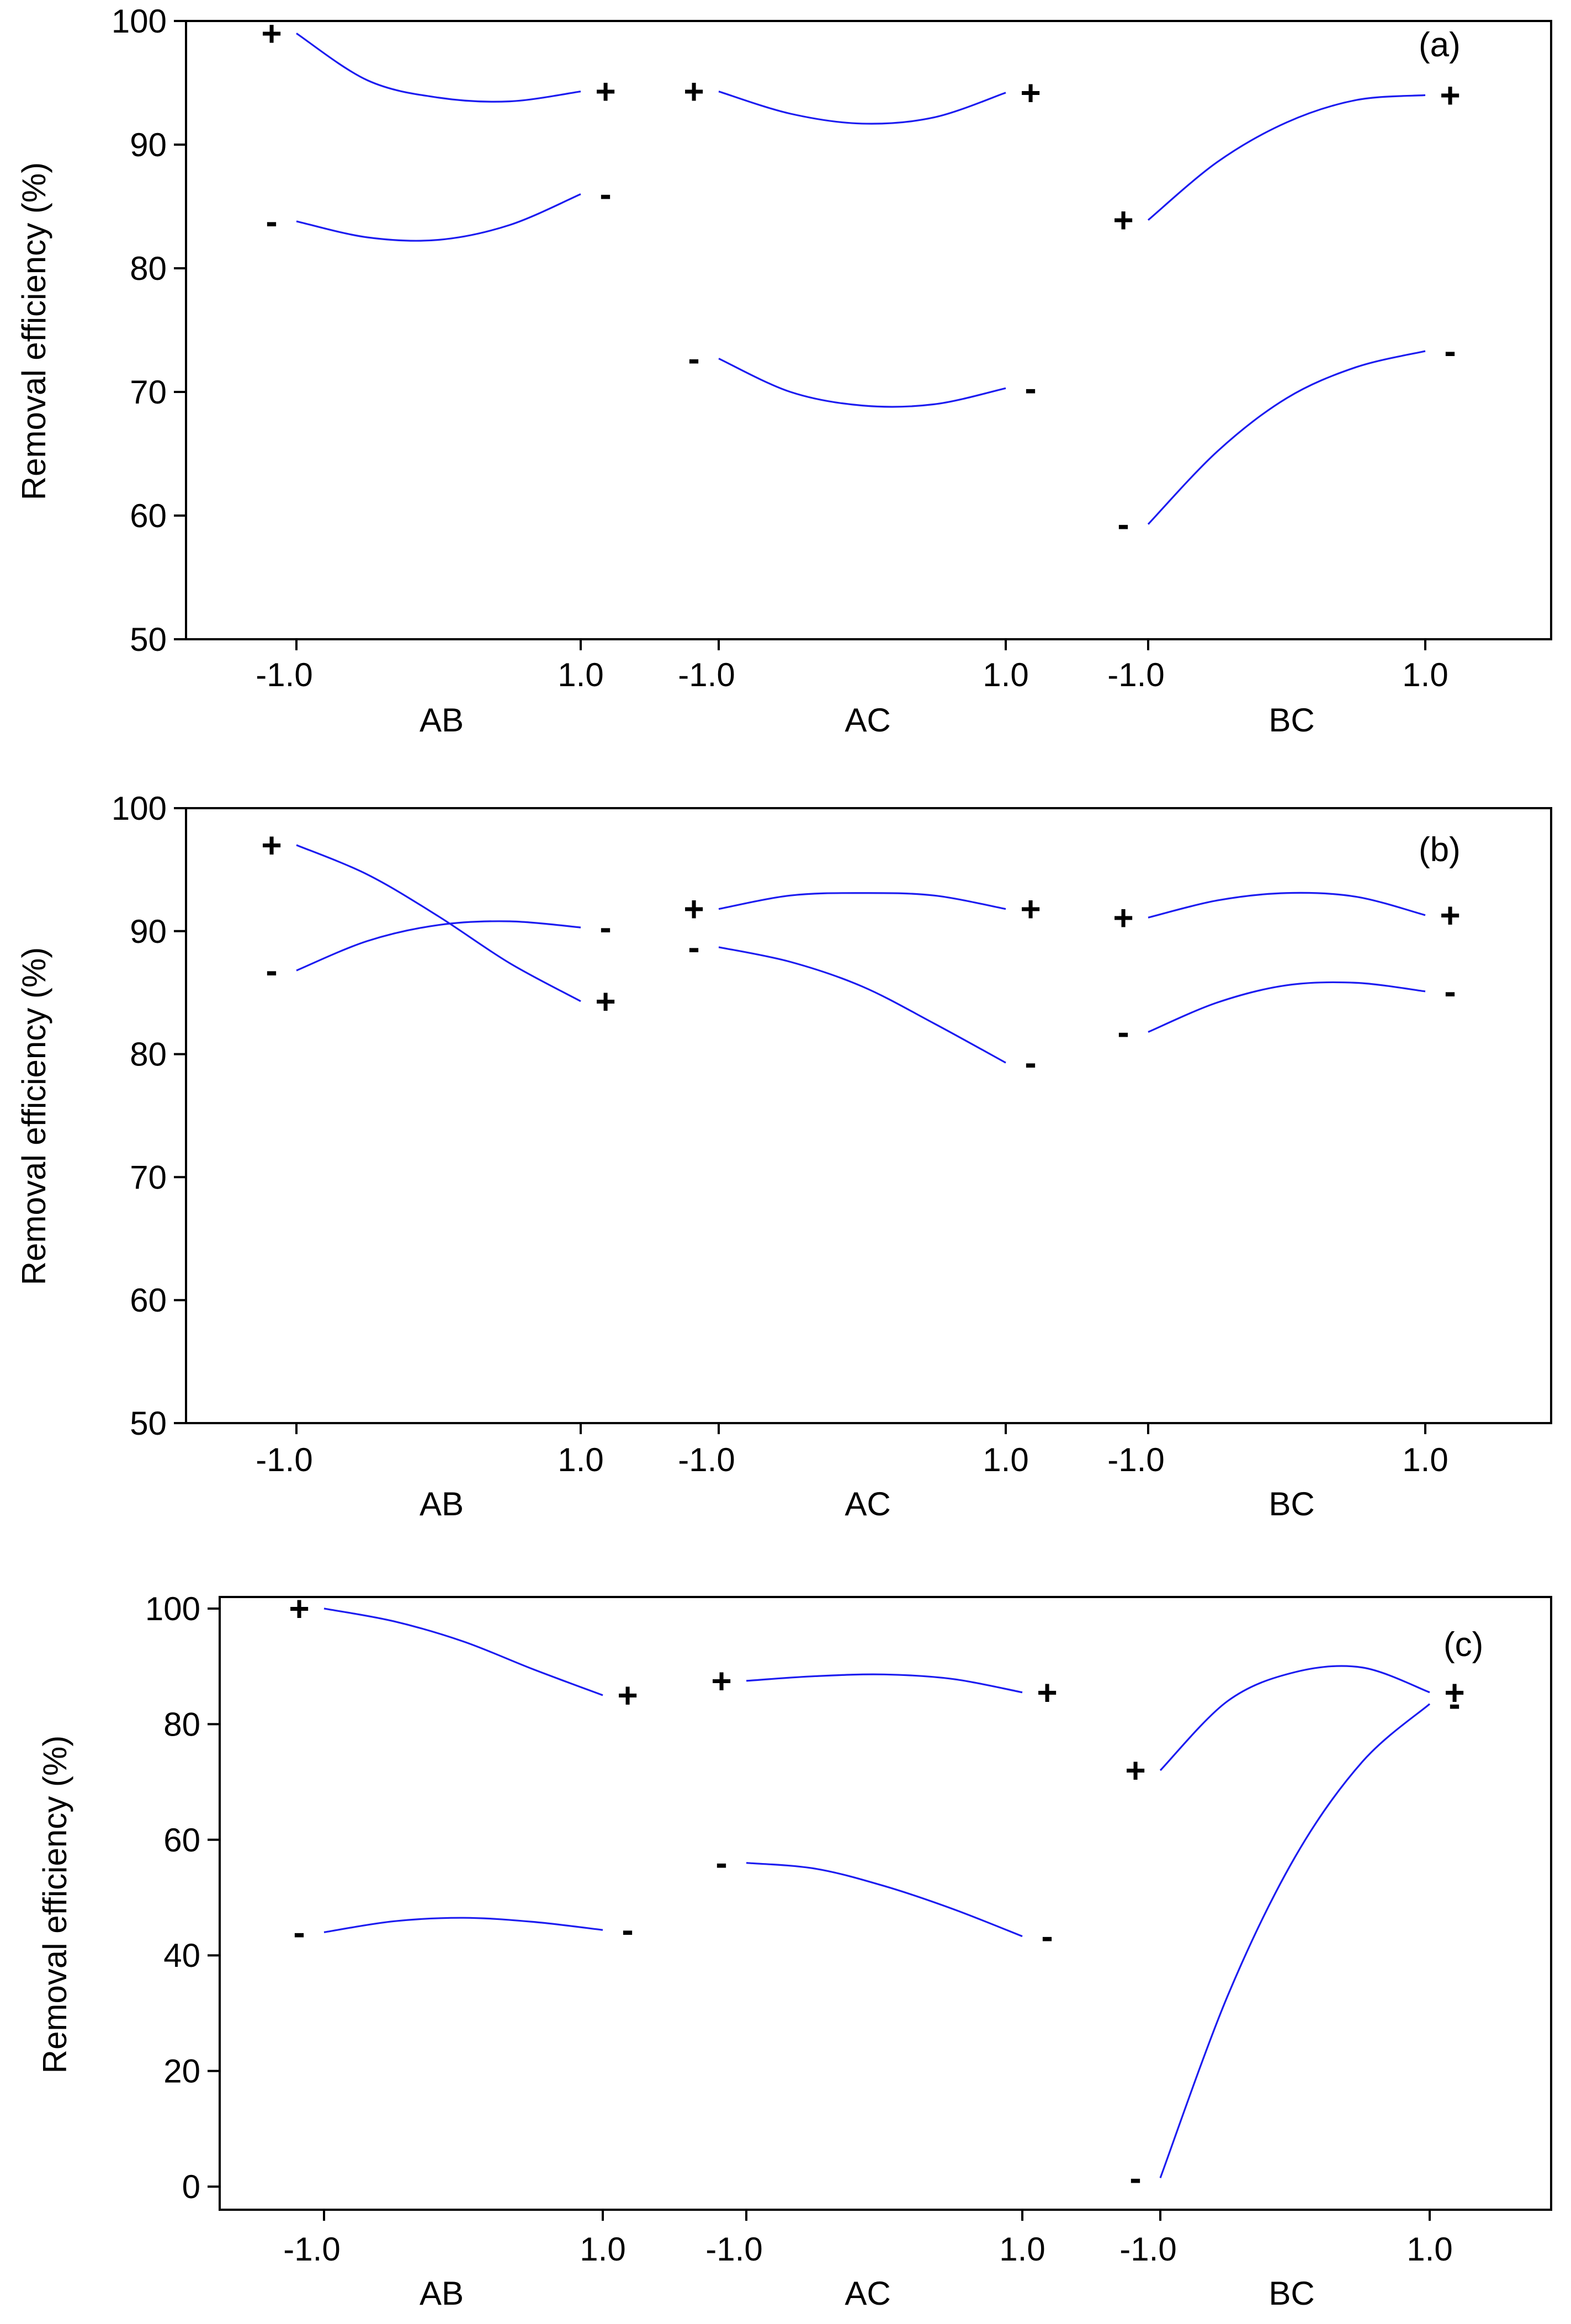  Describe the element at coordinates (1440, 850) in the screenshot. I see `panel-label: (b)` at that location.